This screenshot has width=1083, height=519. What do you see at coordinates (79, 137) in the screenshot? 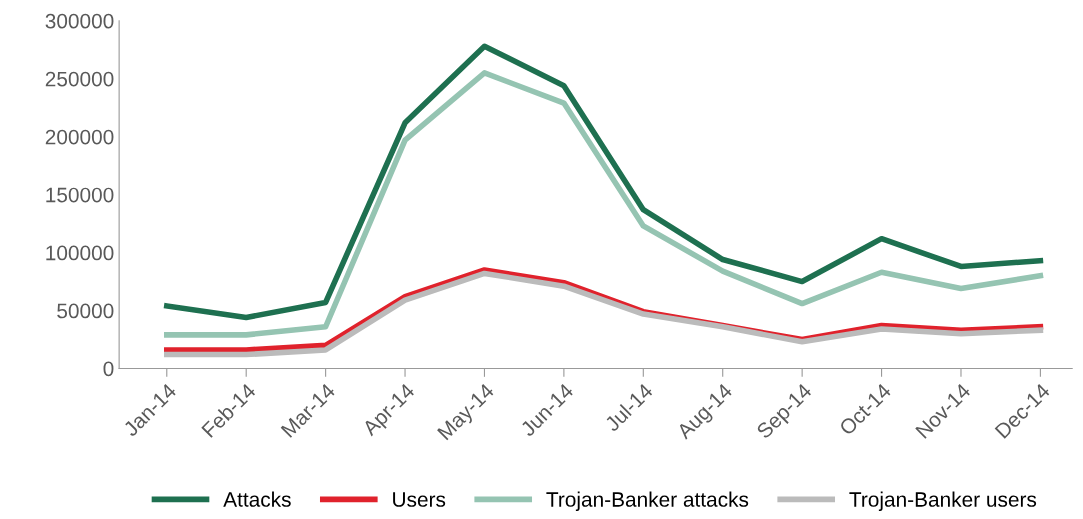
I see `y-tick-label: 200000` at bounding box center [79, 137].